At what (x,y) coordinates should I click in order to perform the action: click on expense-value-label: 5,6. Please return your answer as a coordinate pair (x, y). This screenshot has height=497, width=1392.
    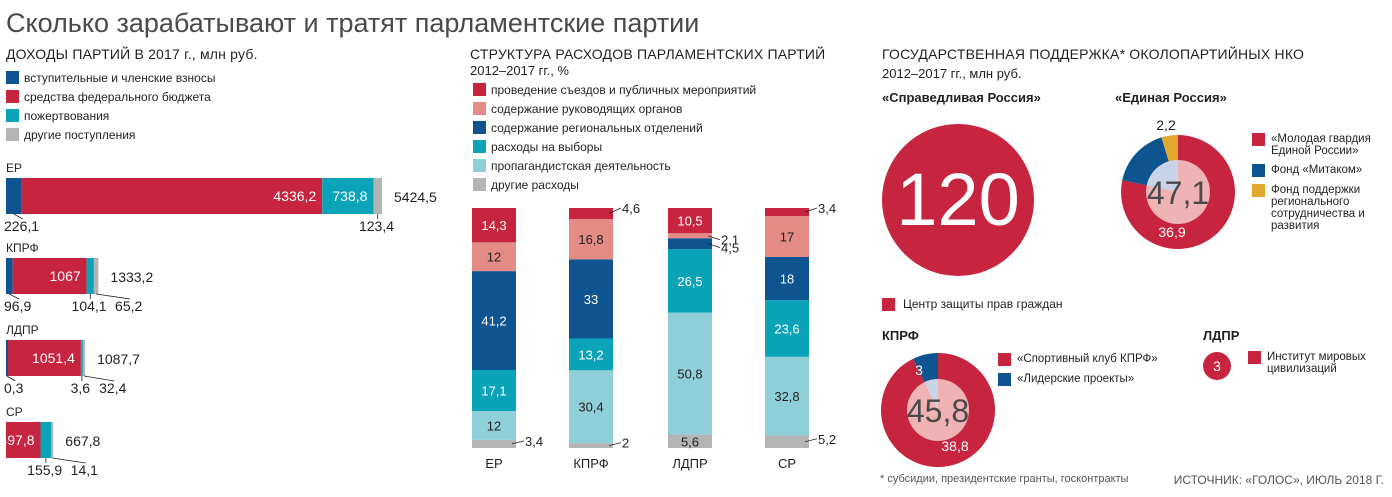
    Looking at the image, I should click on (690, 441).